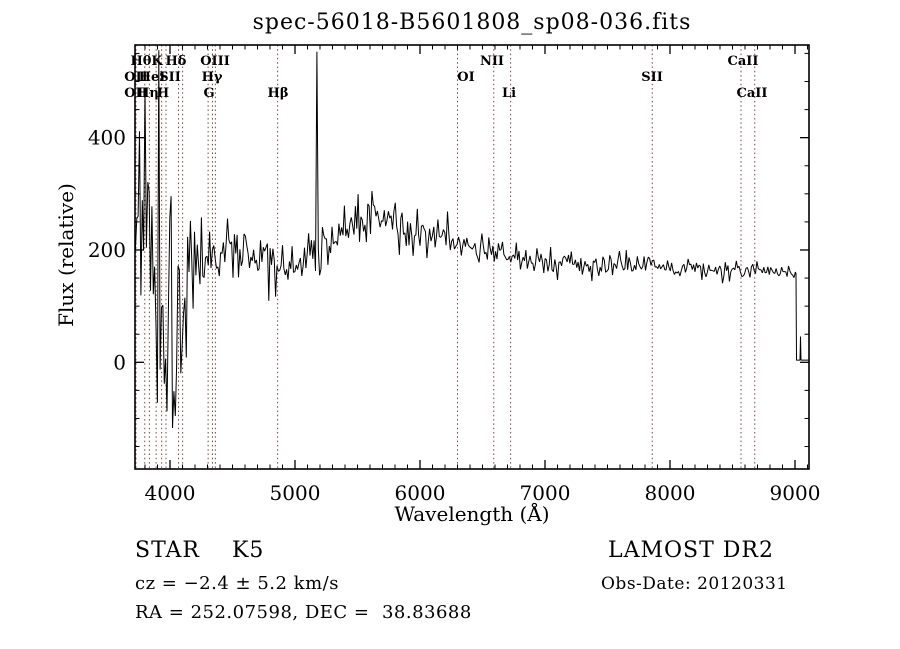 Image resolution: width=900 pixels, height=649 pixels. I want to click on obsdate-text: Obs-Date: 20120331, so click(694, 584).